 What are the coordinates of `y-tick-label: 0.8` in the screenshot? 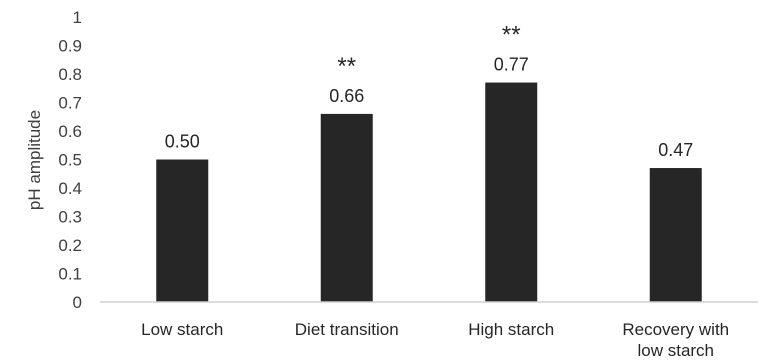 It's located at (70, 74).